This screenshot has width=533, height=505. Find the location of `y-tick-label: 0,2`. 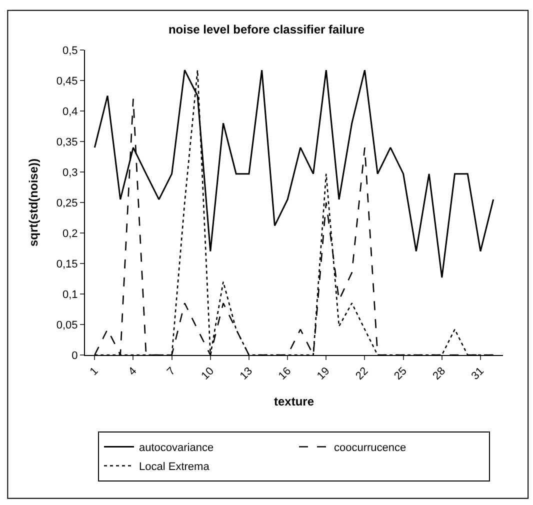

y-tick-label: 0,2 is located at coordinates (70, 234).